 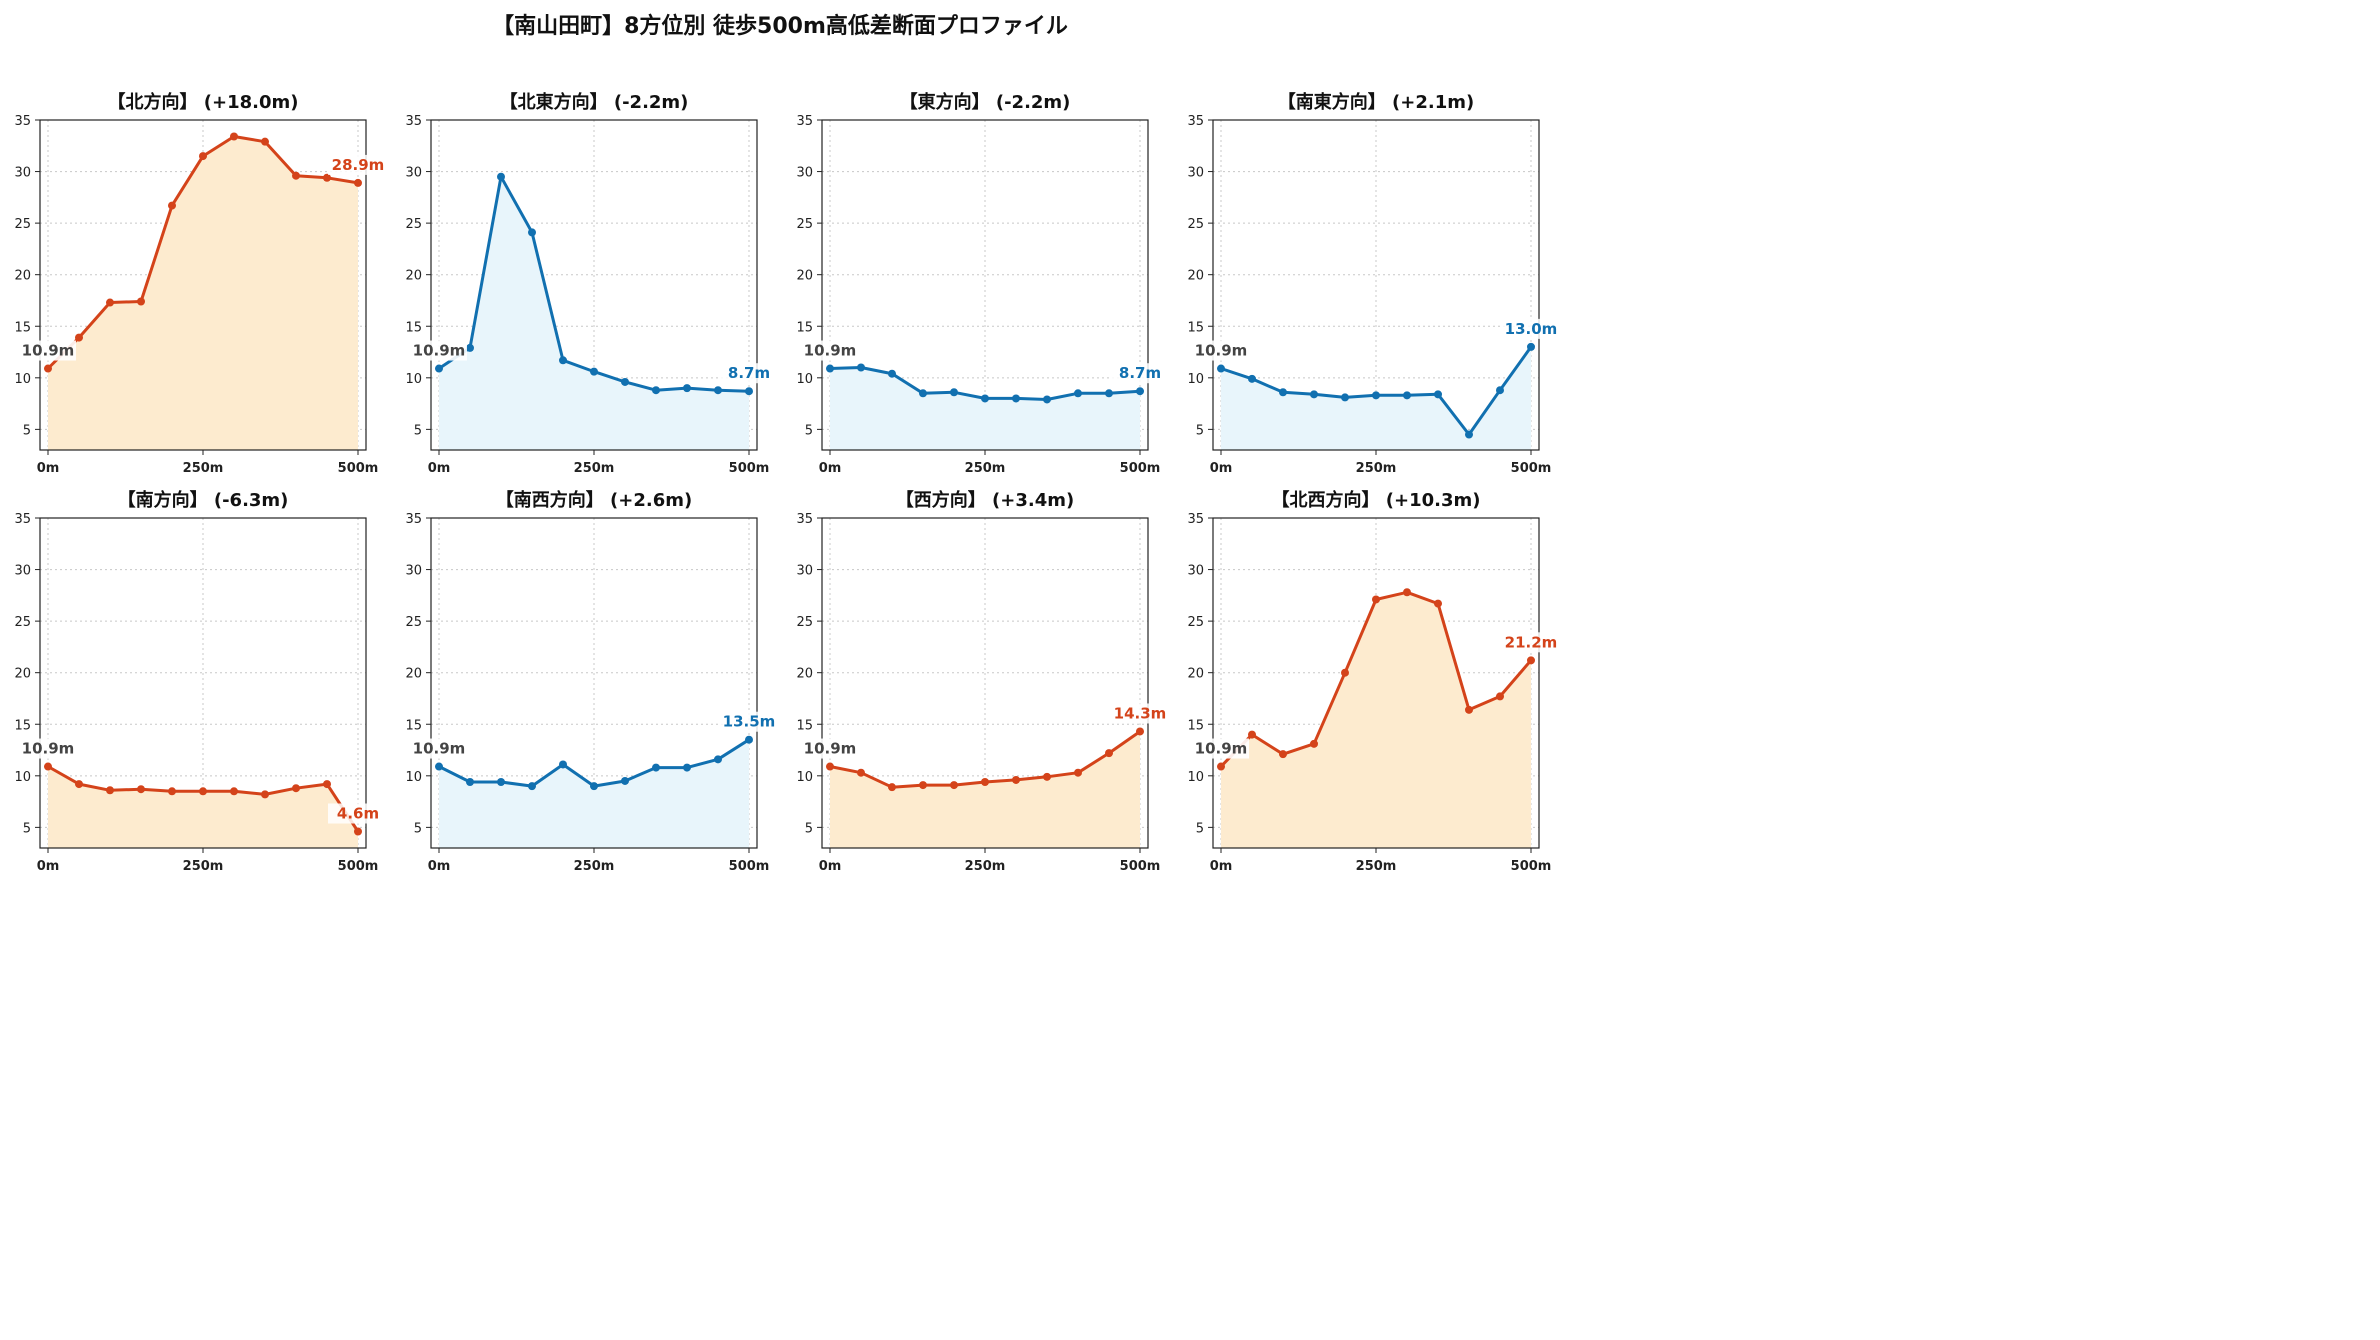 I want to click on panel-title: 【北方向】 (+18.0m), so click(x=203, y=102).